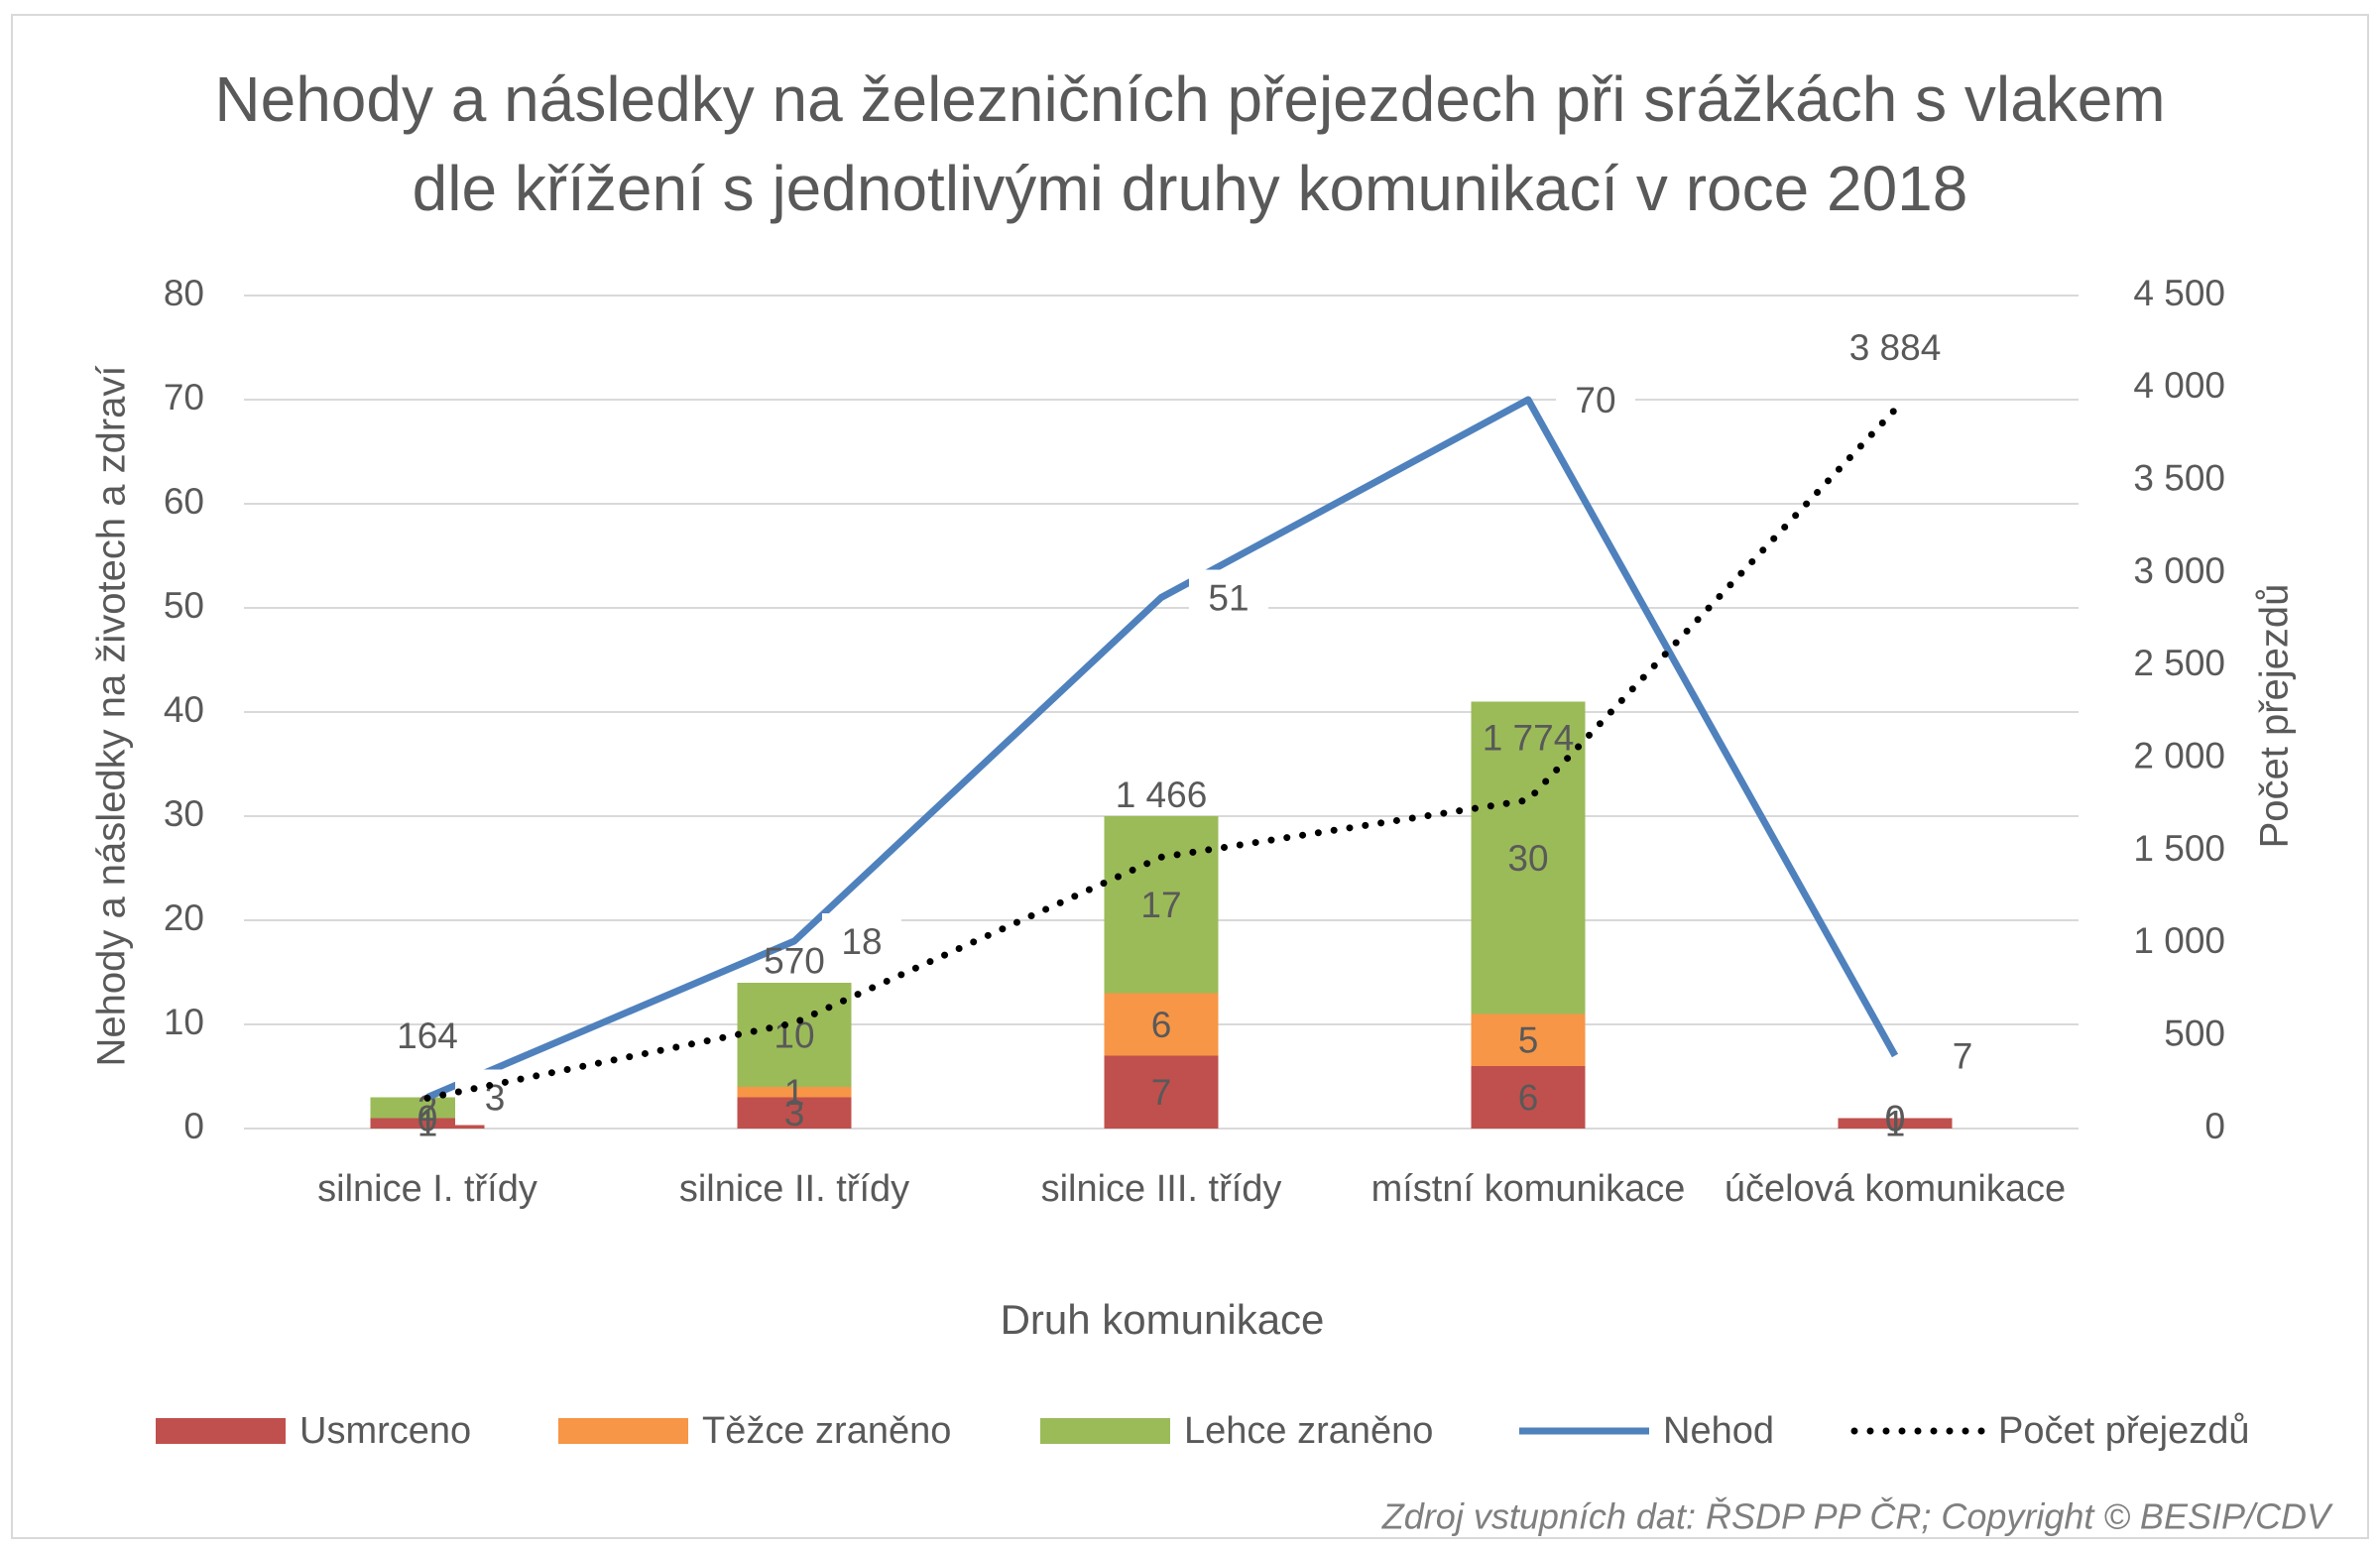 The width and height of the screenshot is (2380, 1550). Describe the element at coordinates (385, 1431) in the screenshot. I see `legend-label: Usmrceno` at that location.